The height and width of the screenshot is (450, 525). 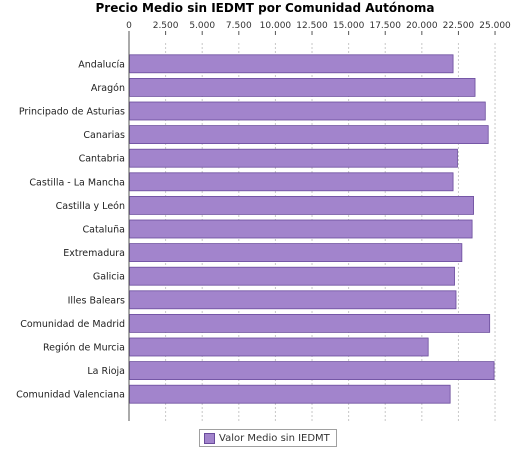 I want to click on x-tick-label: 15.000, so click(x=349, y=26).